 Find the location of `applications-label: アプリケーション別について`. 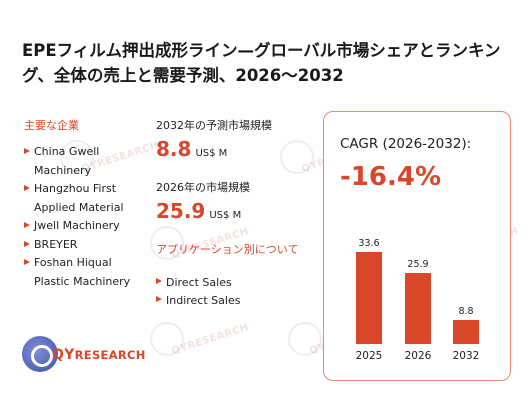

applications-label: アプリケーション別について is located at coordinates (227, 249).